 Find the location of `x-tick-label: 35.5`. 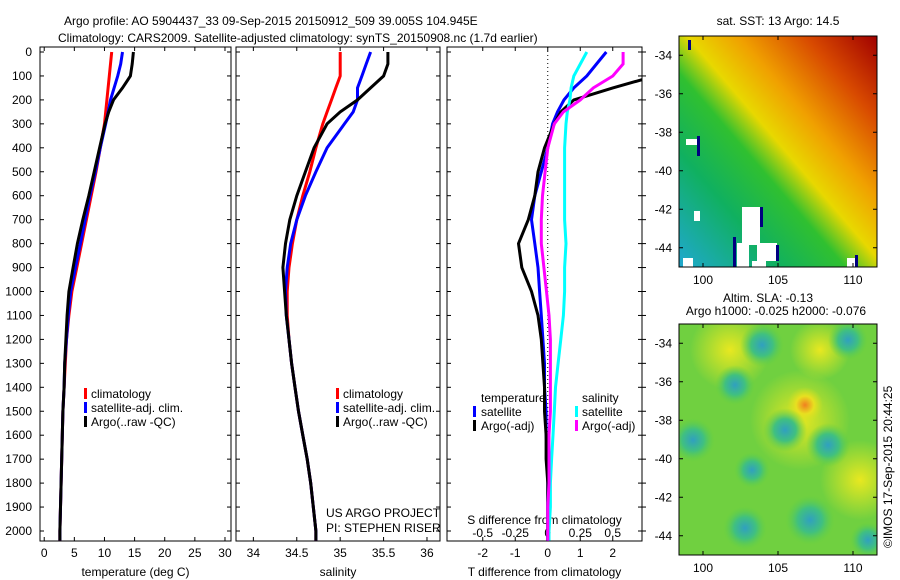

x-tick-label: 35.5 is located at coordinates (384, 553).